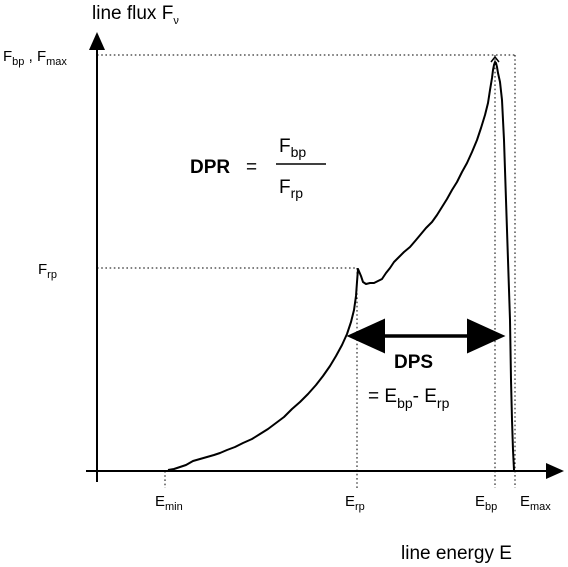 This screenshot has height=567, width=568. Describe the element at coordinates (291, 189) in the screenshot. I see `dpr-denominator: Frp` at that location.